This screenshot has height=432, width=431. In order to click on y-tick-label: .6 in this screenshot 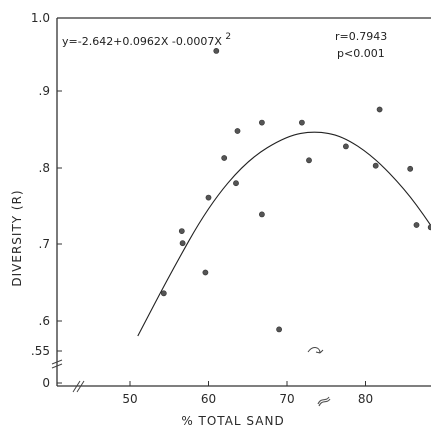, I will do `click(44, 321)`.